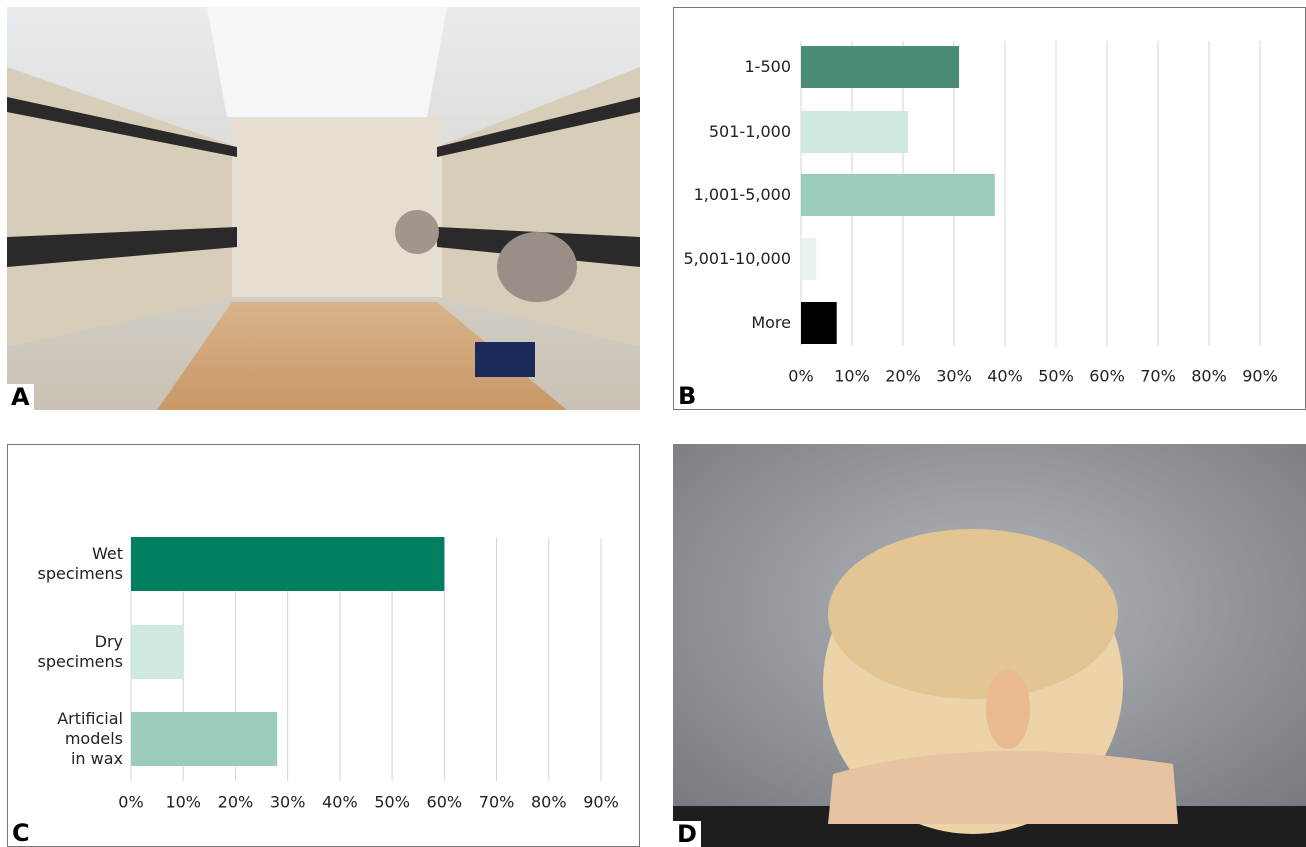  What do you see at coordinates (687, 834) in the screenshot?
I see `panel-label: D` at bounding box center [687, 834].